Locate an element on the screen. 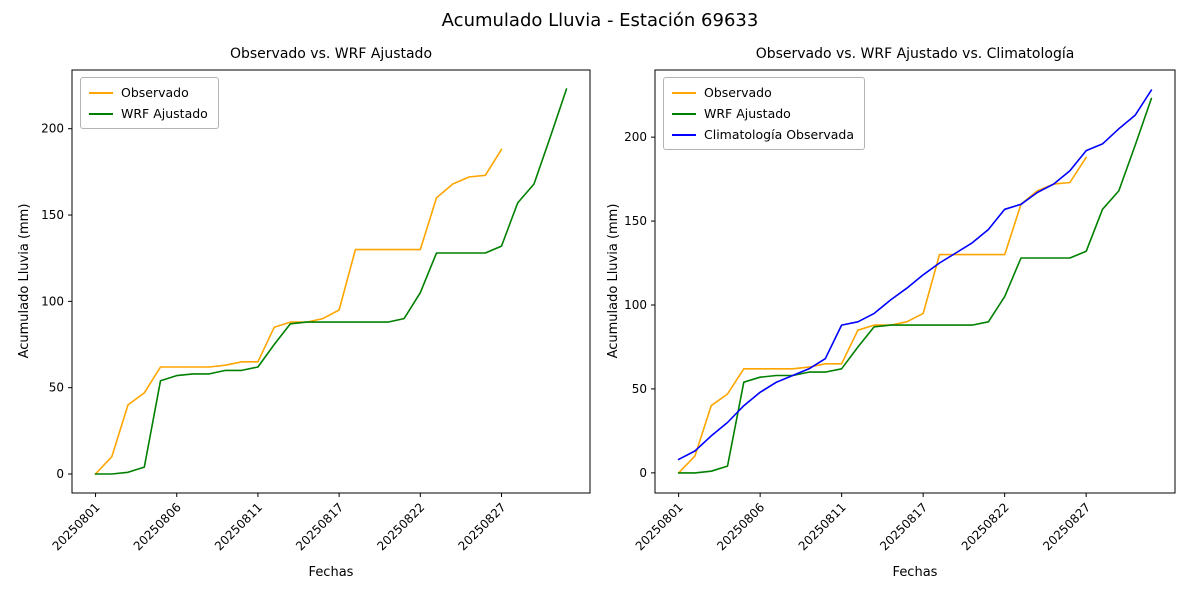 This screenshot has height=600, width=1200. legend-left: Observado WRF Ajustado is located at coordinates (149, 103).